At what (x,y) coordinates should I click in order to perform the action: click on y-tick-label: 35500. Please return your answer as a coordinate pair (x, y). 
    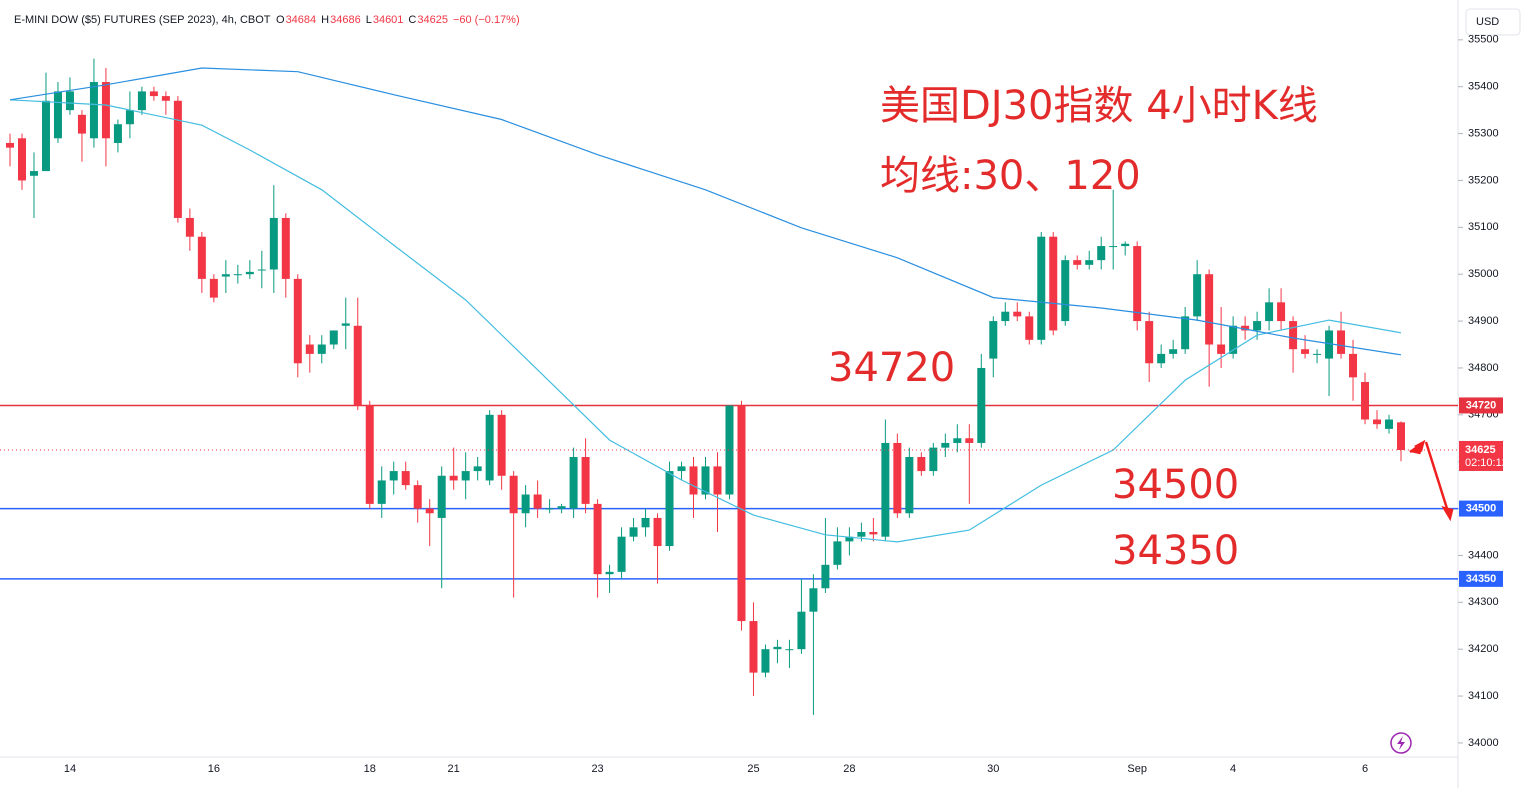
    Looking at the image, I should click on (1483, 40).